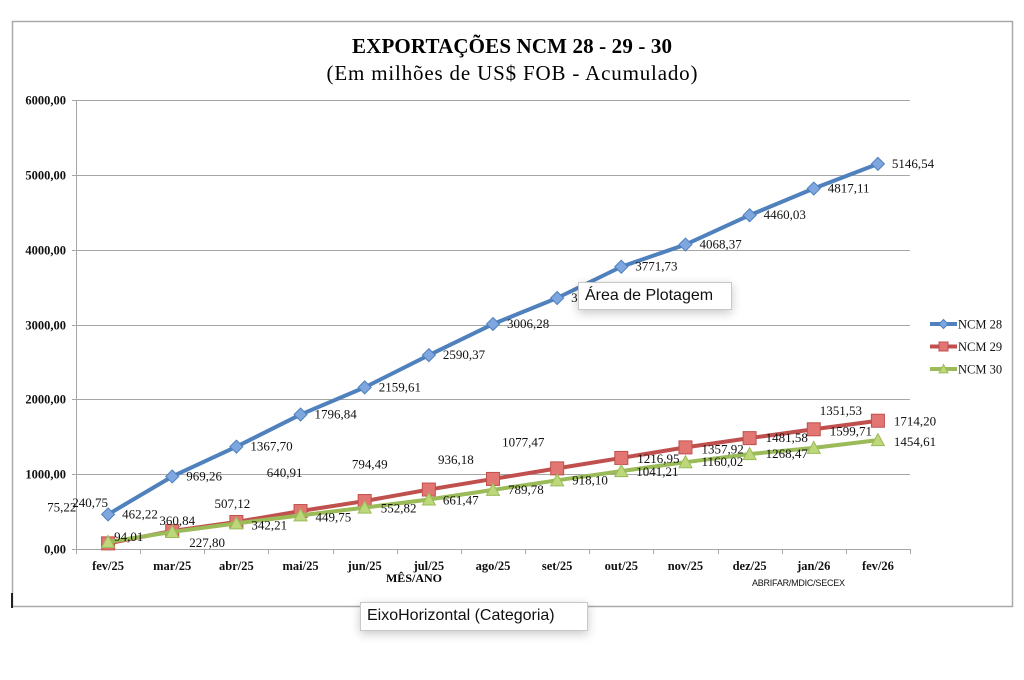 This screenshot has height=680, width=1024. What do you see at coordinates (12, 600) in the screenshot?
I see `text-cursor` at bounding box center [12, 600].